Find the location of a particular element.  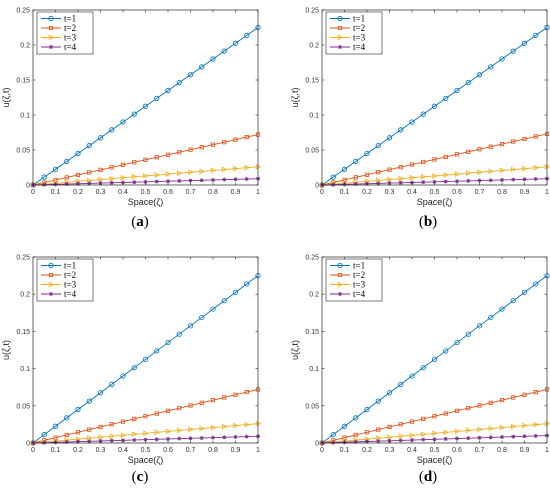

x-tick-label: 0.2 is located at coordinates (367, 192).